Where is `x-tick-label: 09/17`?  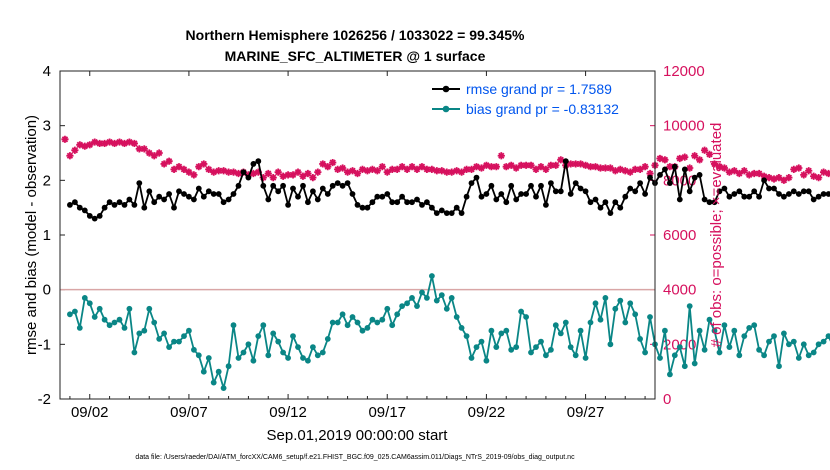 x-tick-label: 09/17 is located at coordinates (387, 412).